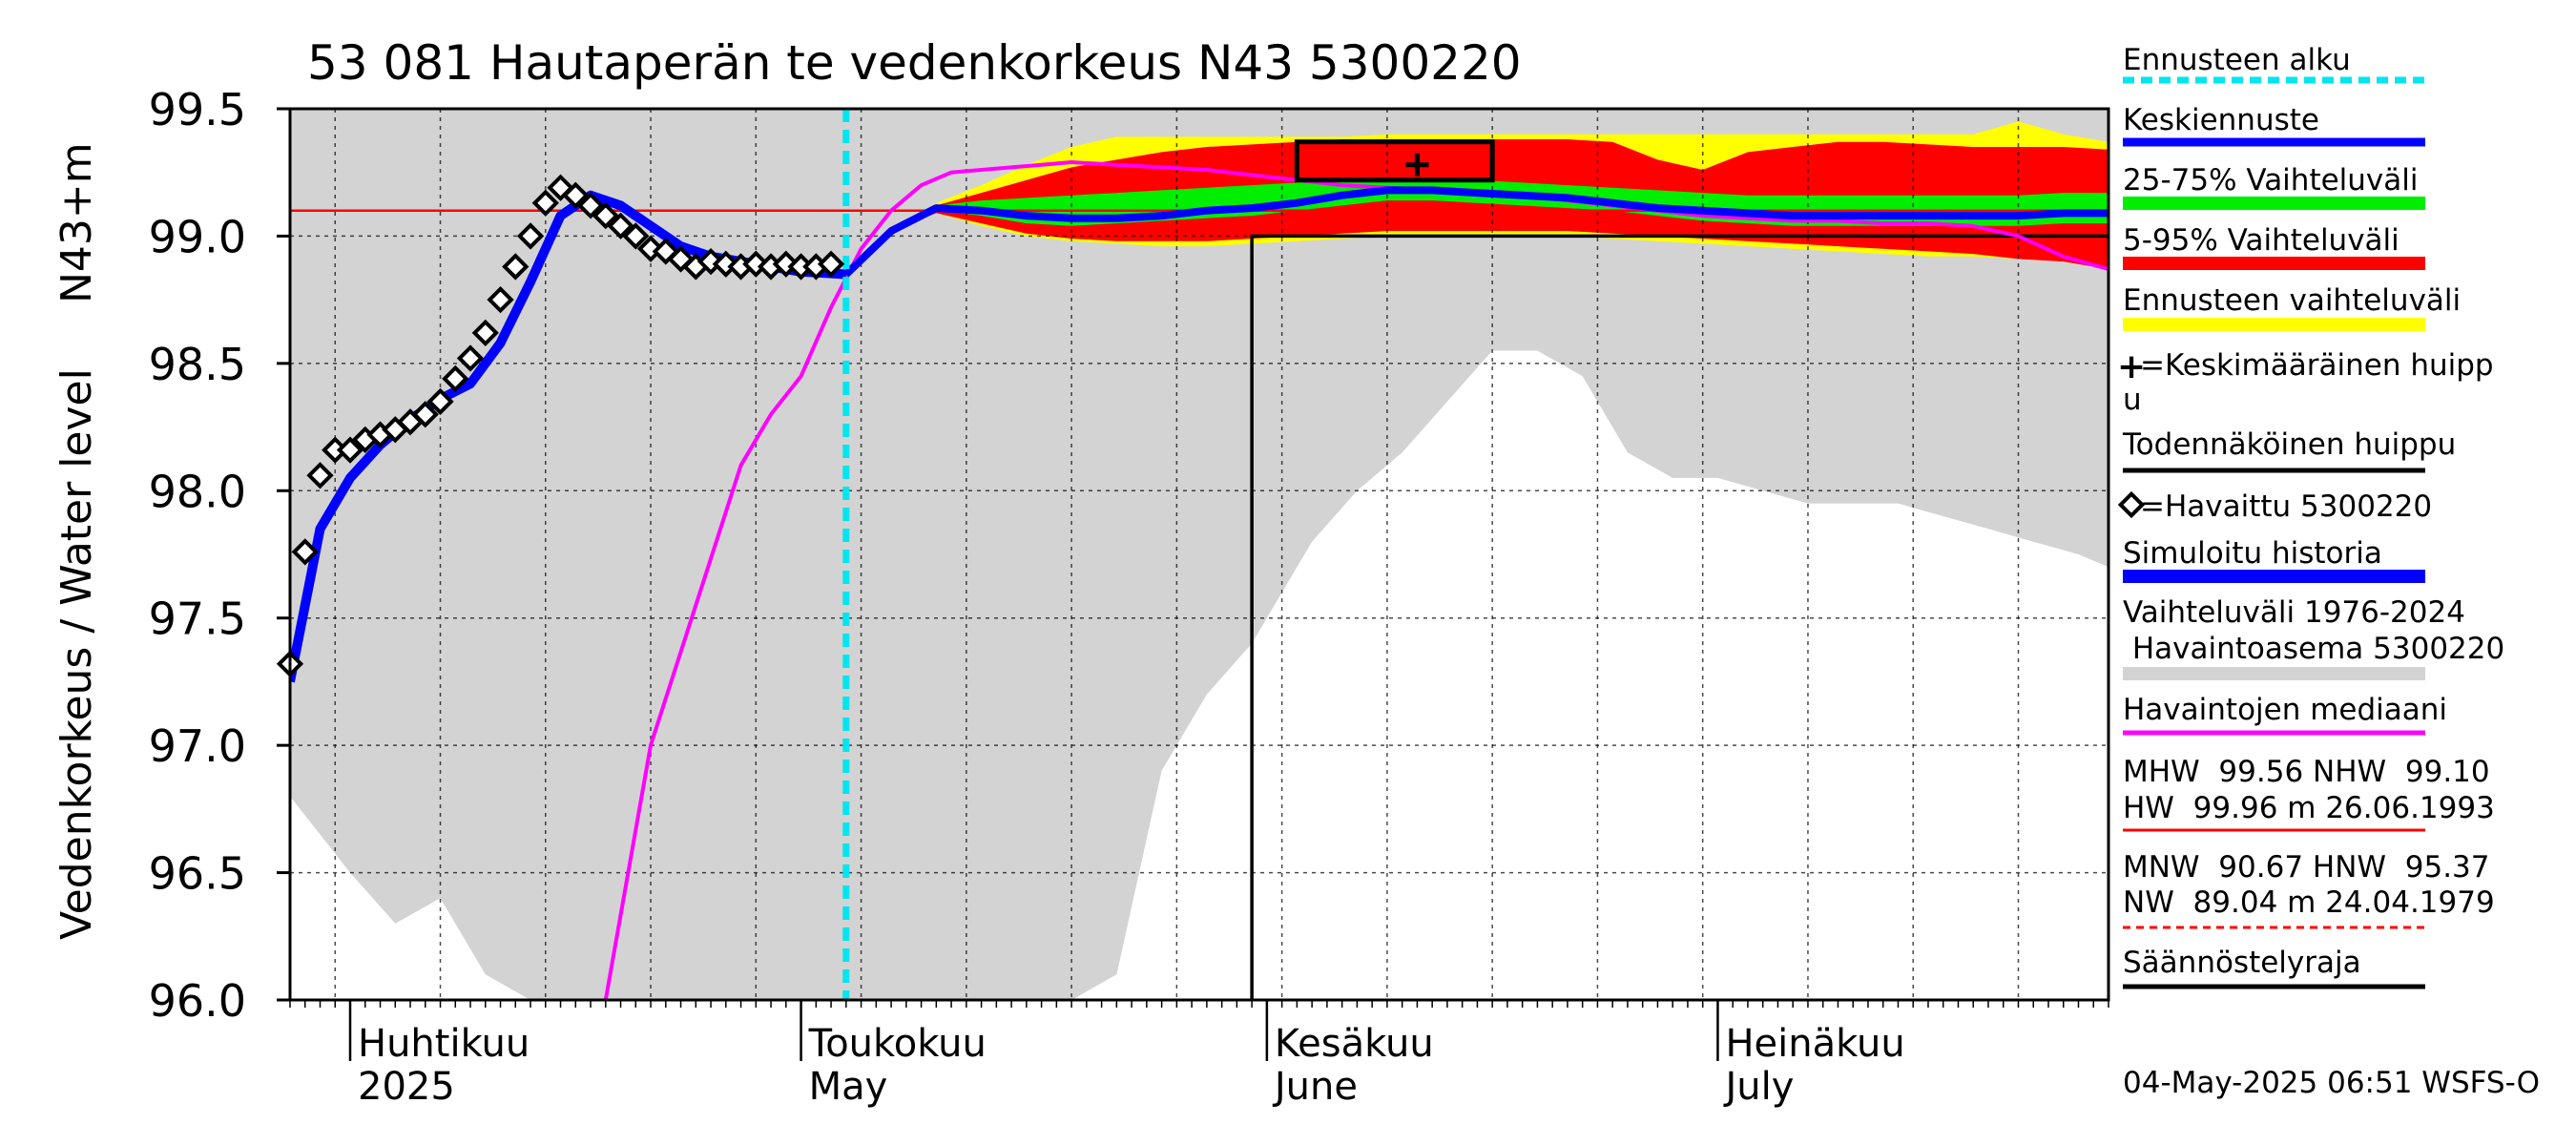 This screenshot has height=1145, width=2576. What do you see at coordinates (2242, 963) in the screenshot?
I see `legend-regulation-label: Säännöstelyraja` at bounding box center [2242, 963].